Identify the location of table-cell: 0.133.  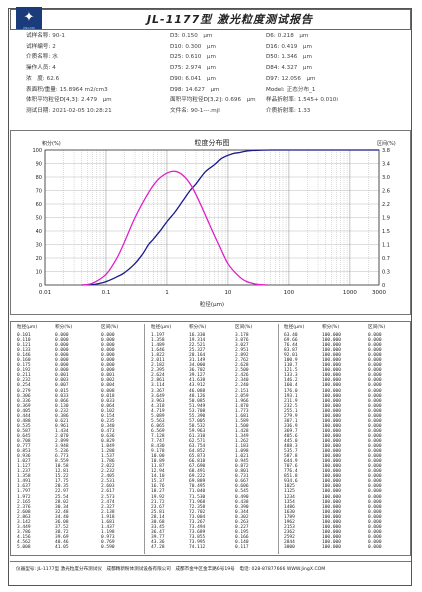
(24, 351).